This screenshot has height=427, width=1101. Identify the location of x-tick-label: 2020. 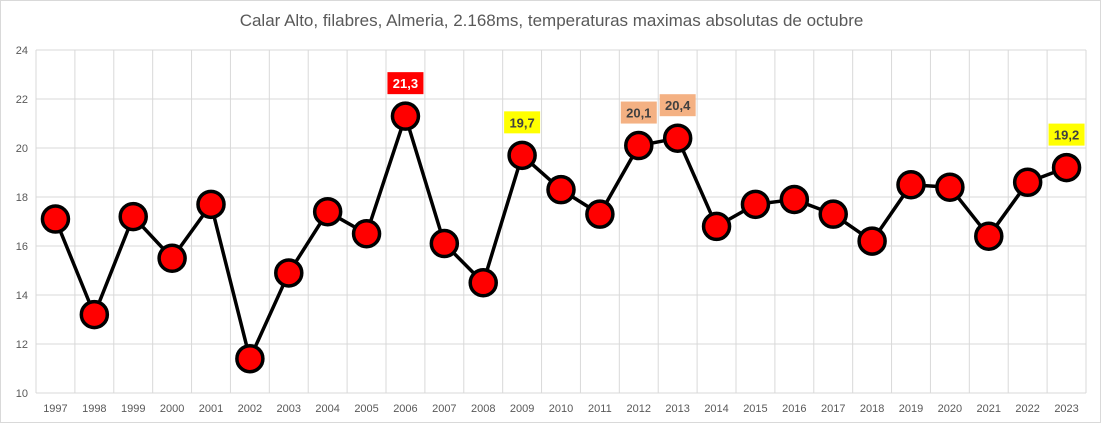
(950, 409).